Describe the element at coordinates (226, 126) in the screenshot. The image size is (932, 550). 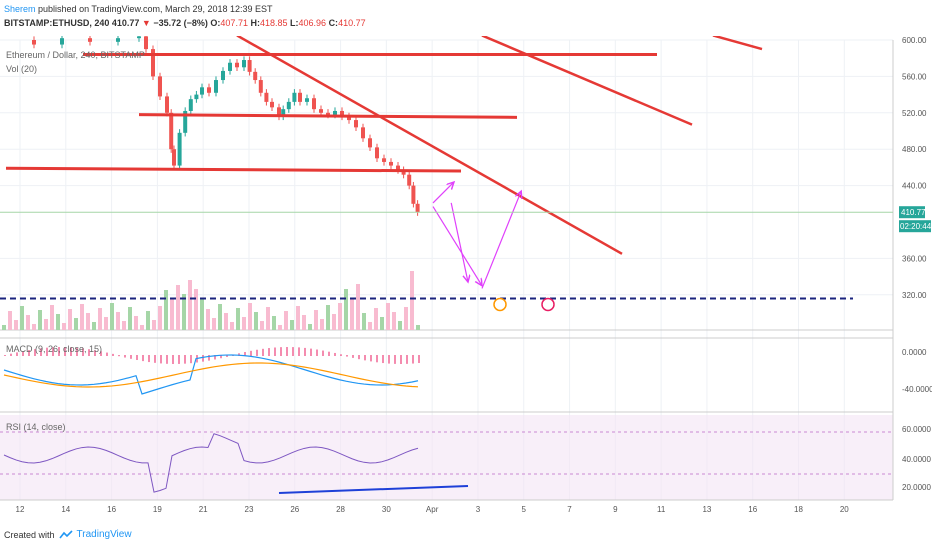
I see `candlesticks` at that location.